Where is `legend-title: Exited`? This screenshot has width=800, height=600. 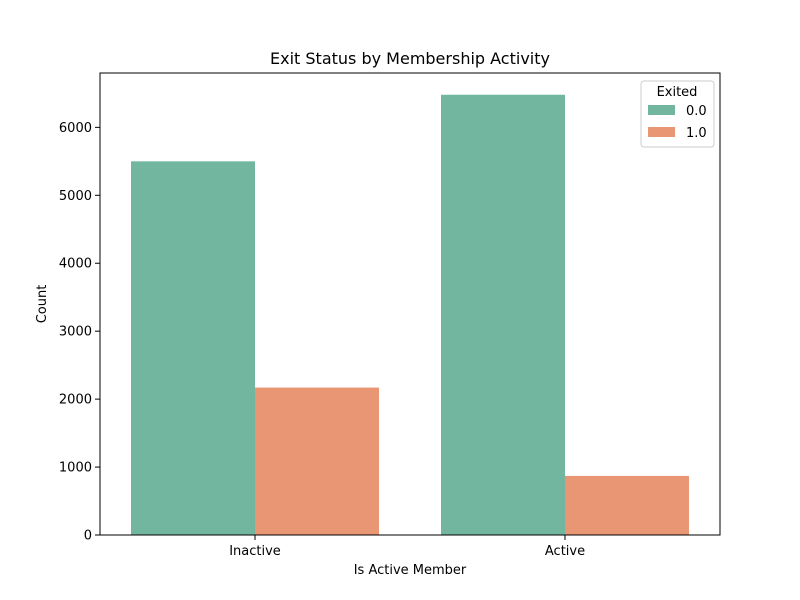 legend-title: Exited is located at coordinates (677, 92).